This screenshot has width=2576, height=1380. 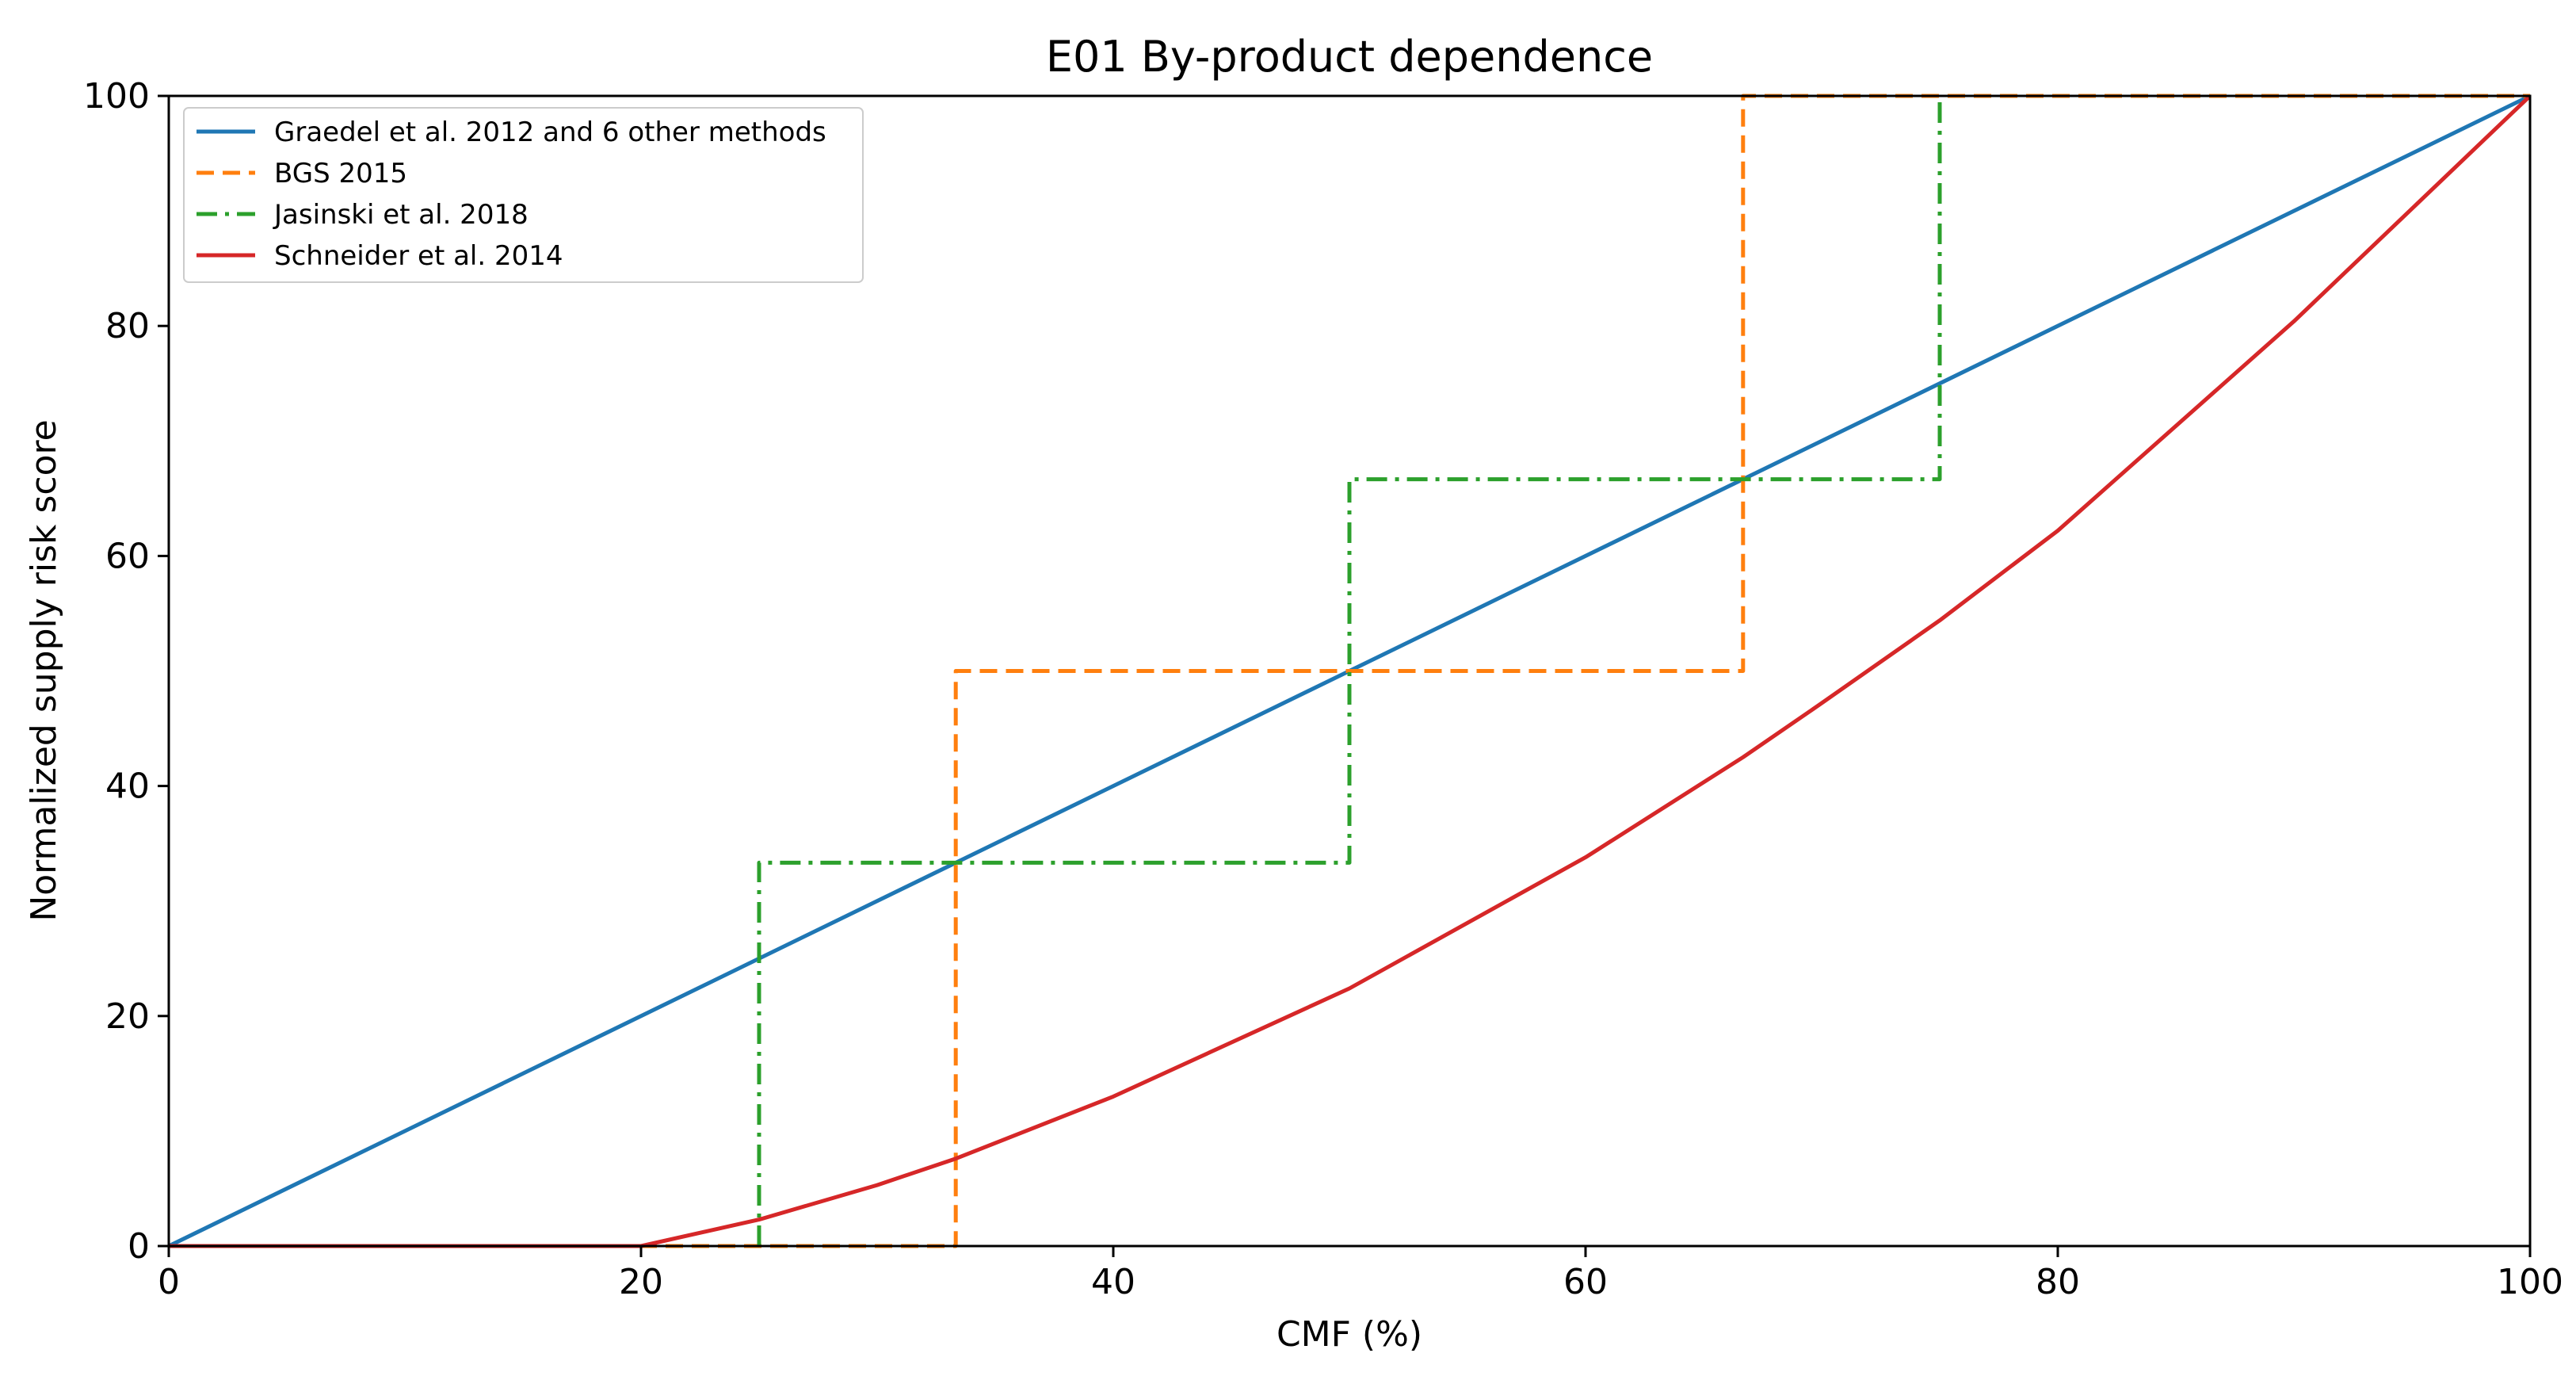 I want to click on y-tick-label: 40, so click(x=127, y=786).